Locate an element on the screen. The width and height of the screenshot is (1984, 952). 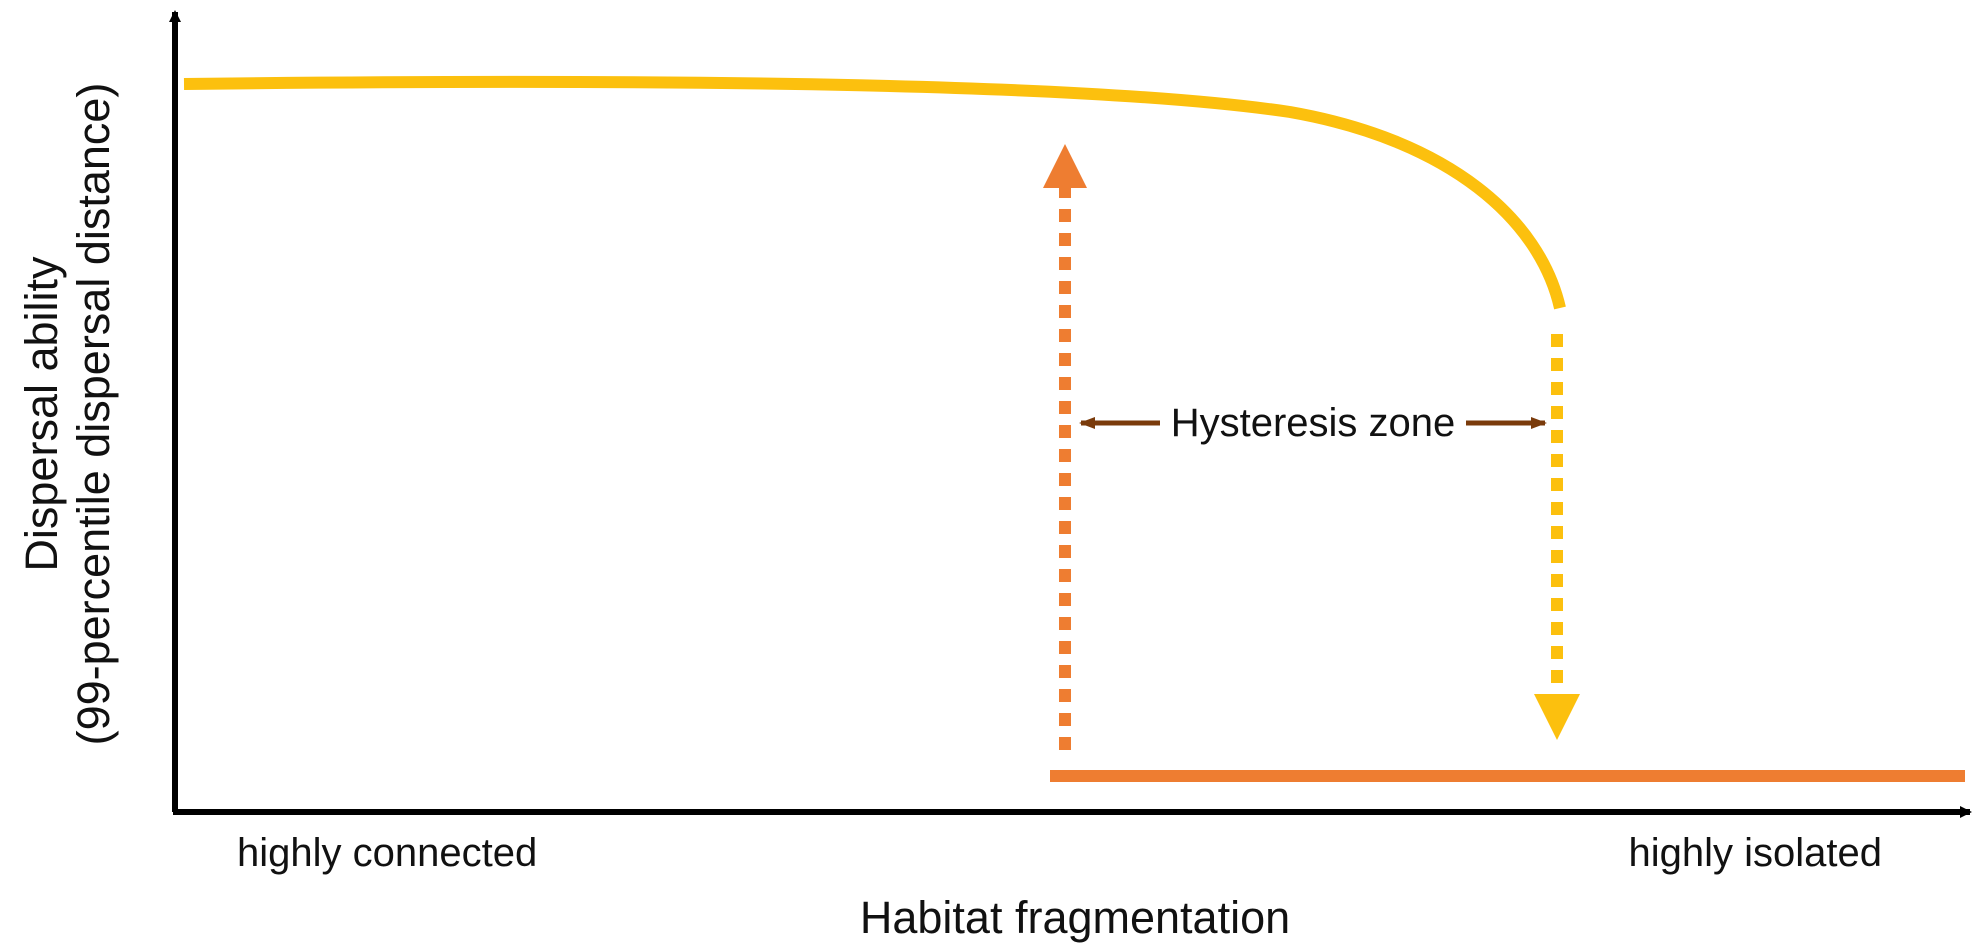
downward-arrowhead is located at coordinates (1557, 717).